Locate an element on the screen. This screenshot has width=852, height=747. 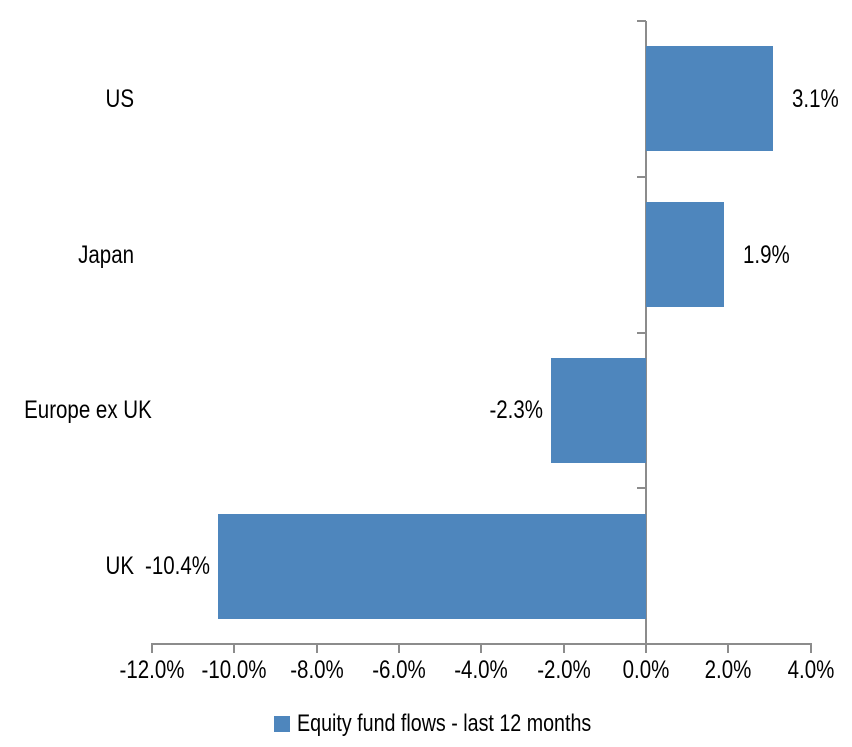
legend-marker-square is located at coordinates (282, 724).